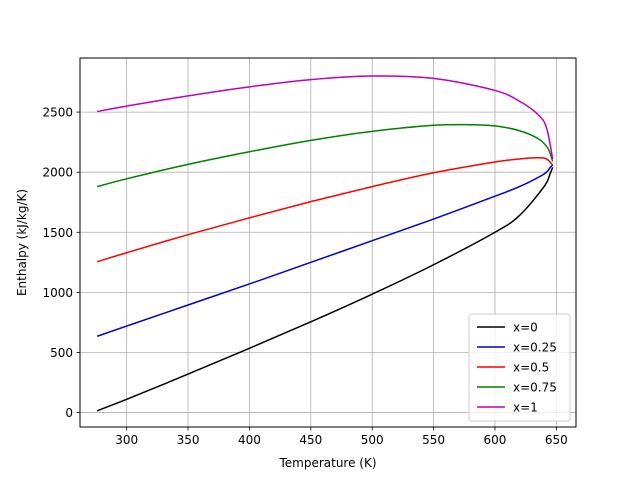  What do you see at coordinates (531, 368) in the screenshot?
I see `legend-label-2: x=0.5` at bounding box center [531, 368].